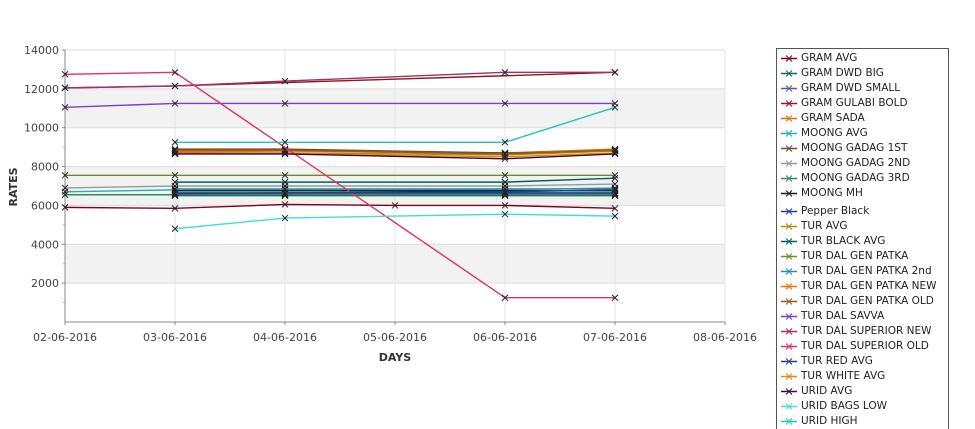 This screenshot has height=429, width=975. I want to click on legend-label: TUR DAL SUPERIOR NEW, so click(866, 331).